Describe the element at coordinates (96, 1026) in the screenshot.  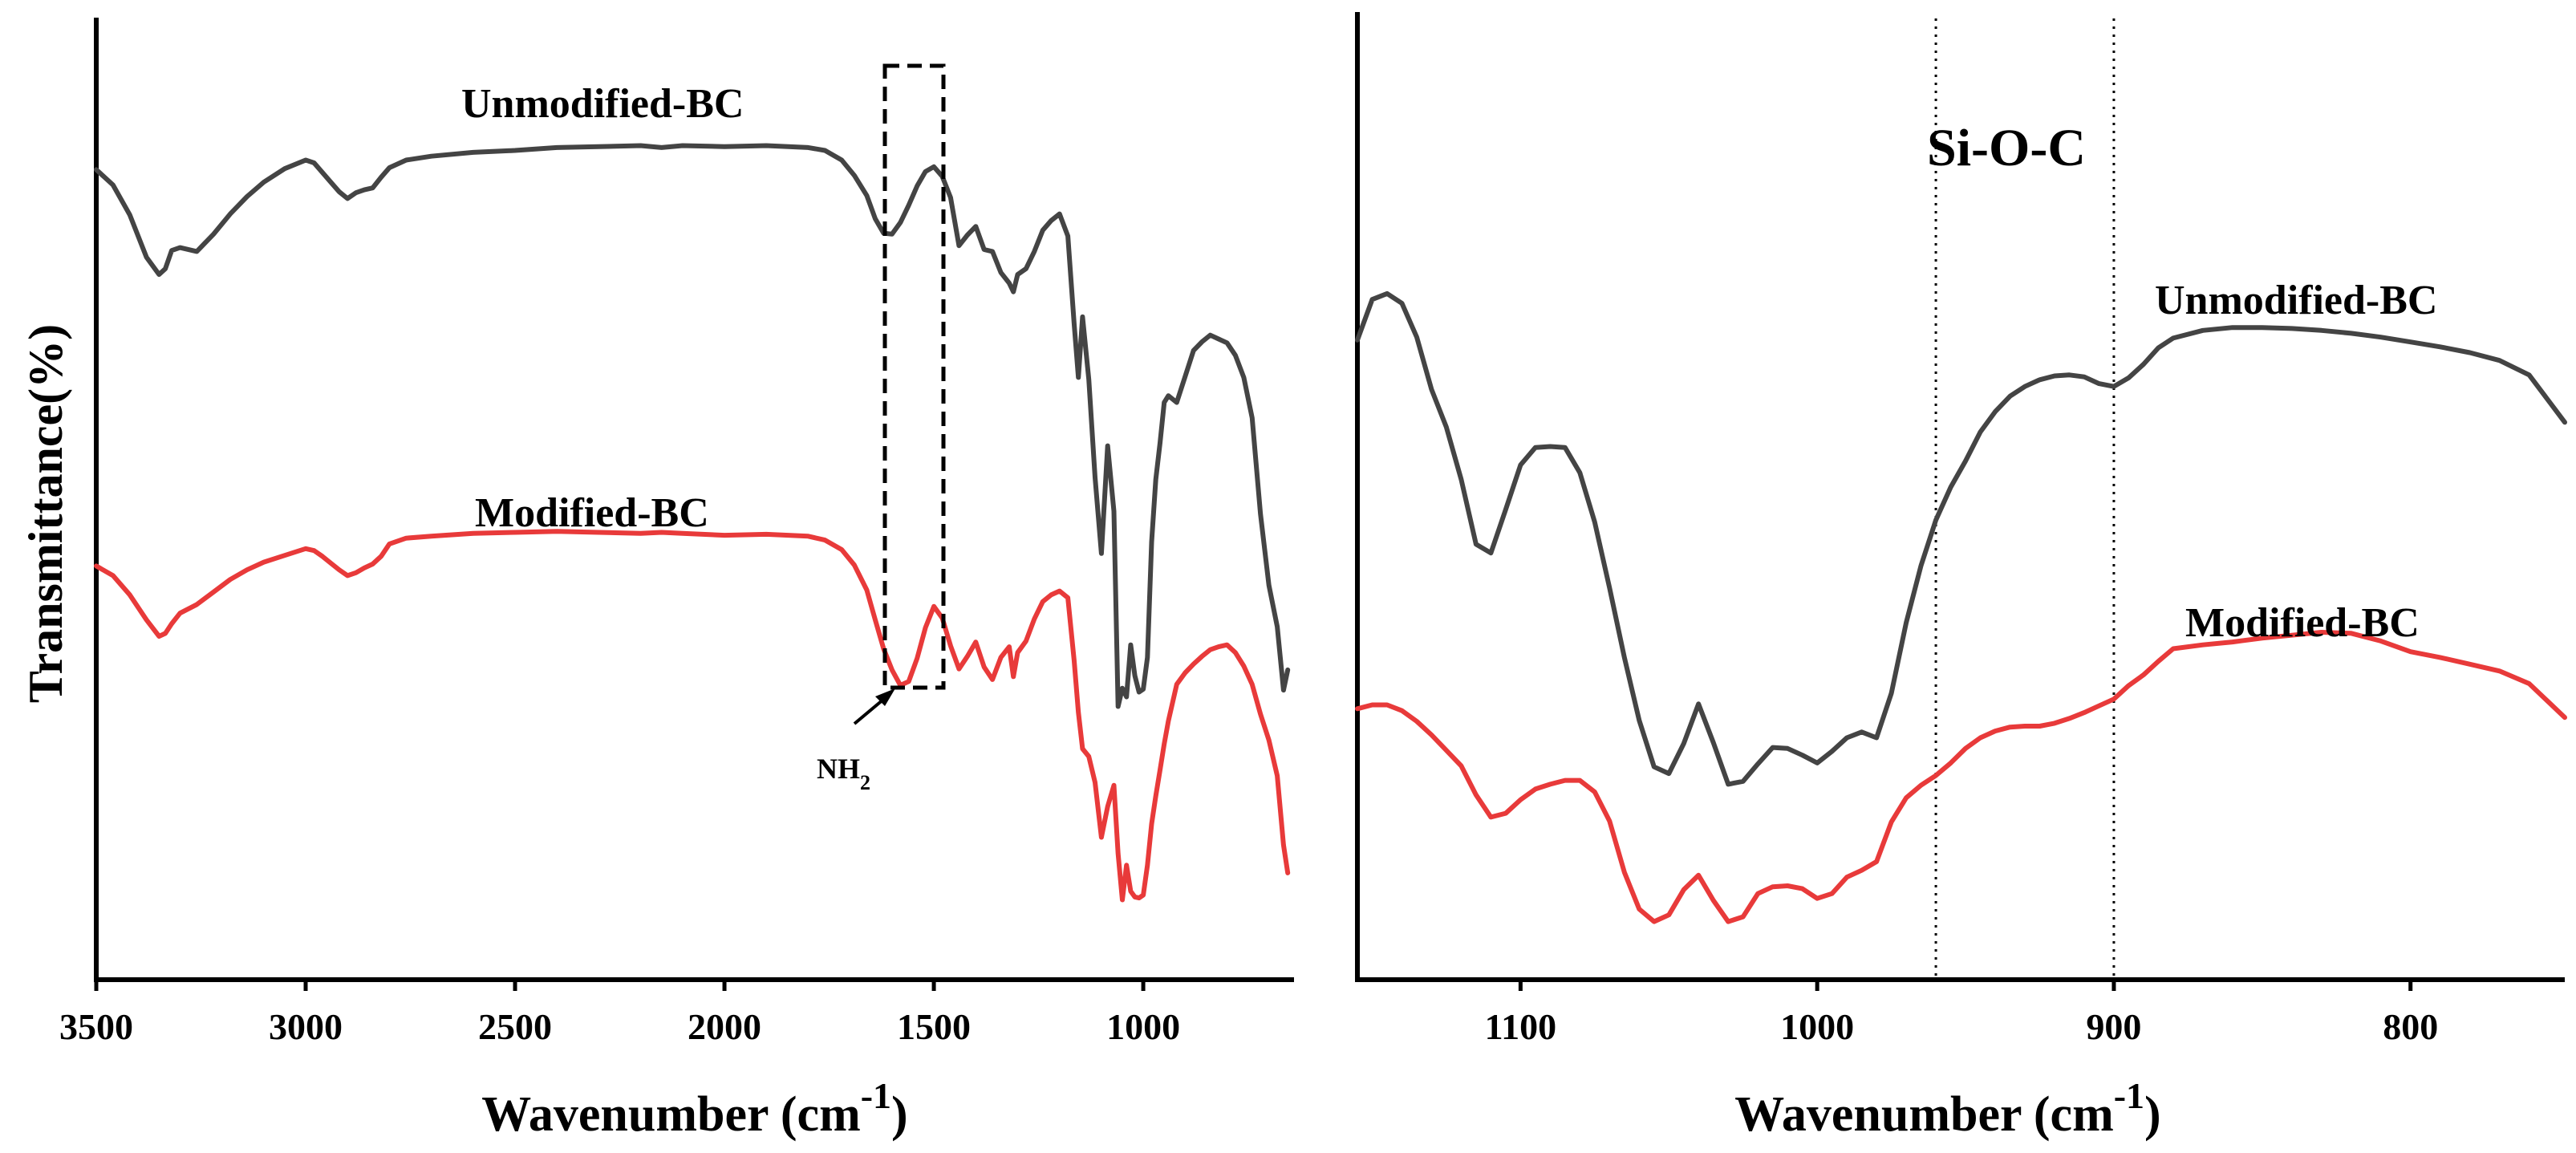
I see `left-x-tick-label-3500: 3500` at that location.